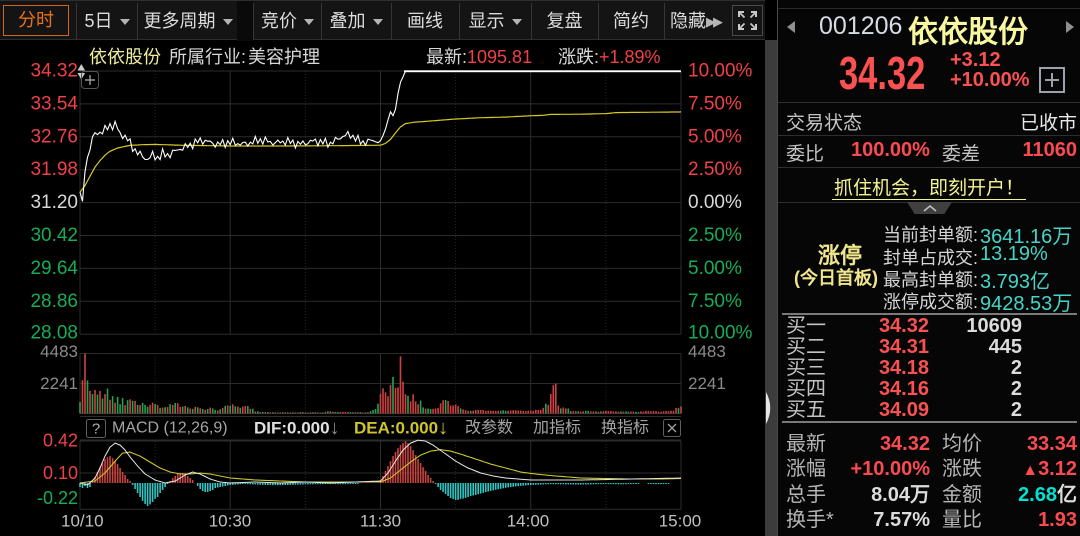 The image size is (1080, 536). What do you see at coordinates (82, 521) in the screenshot?
I see `svg-text: 10/10` at bounding box center [82, 521].